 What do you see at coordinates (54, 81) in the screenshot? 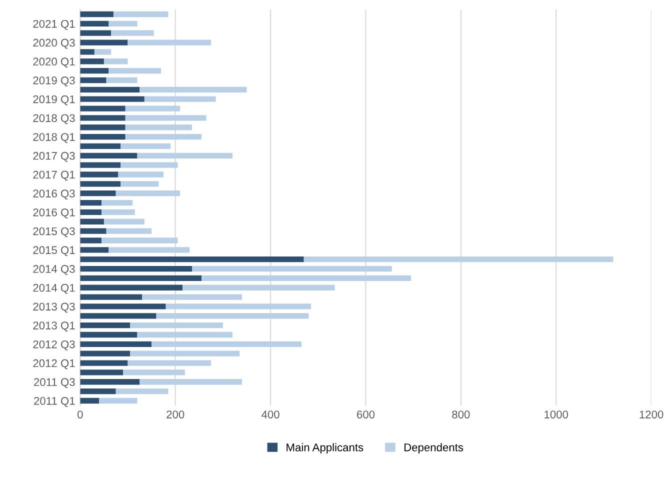
I see `y-tick-label: 2019 Q3` at bounding box center [54, 81].